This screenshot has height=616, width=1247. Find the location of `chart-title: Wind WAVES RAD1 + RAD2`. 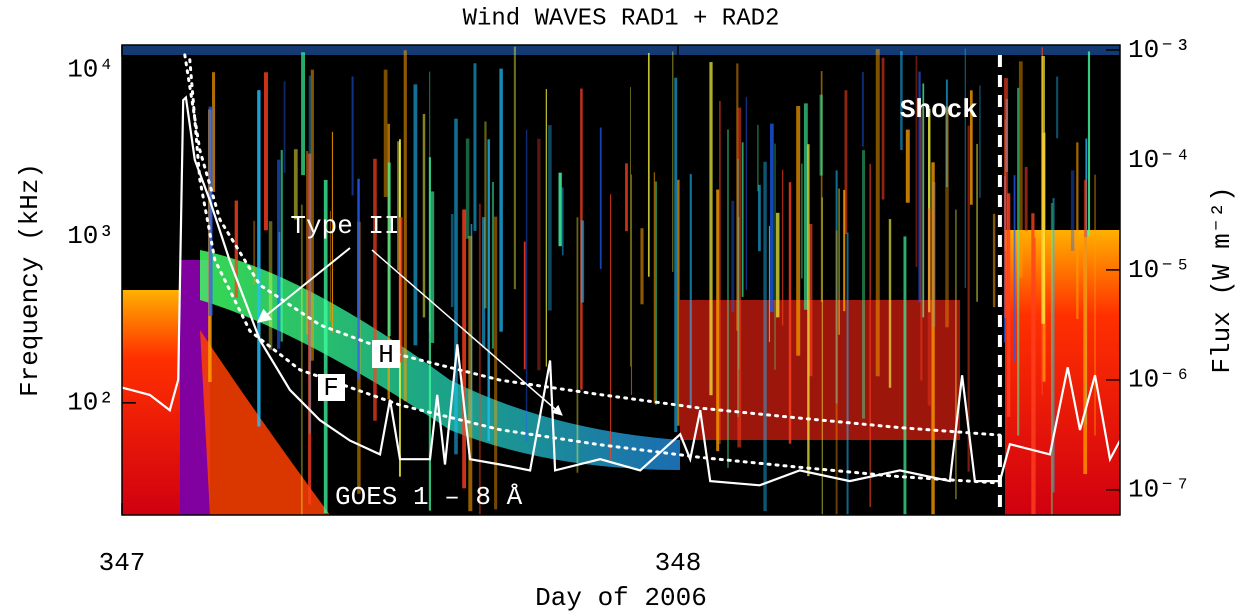

chart-title: Wind WAVES RAD1 + RAD2 is located at coordinates (621, 18).